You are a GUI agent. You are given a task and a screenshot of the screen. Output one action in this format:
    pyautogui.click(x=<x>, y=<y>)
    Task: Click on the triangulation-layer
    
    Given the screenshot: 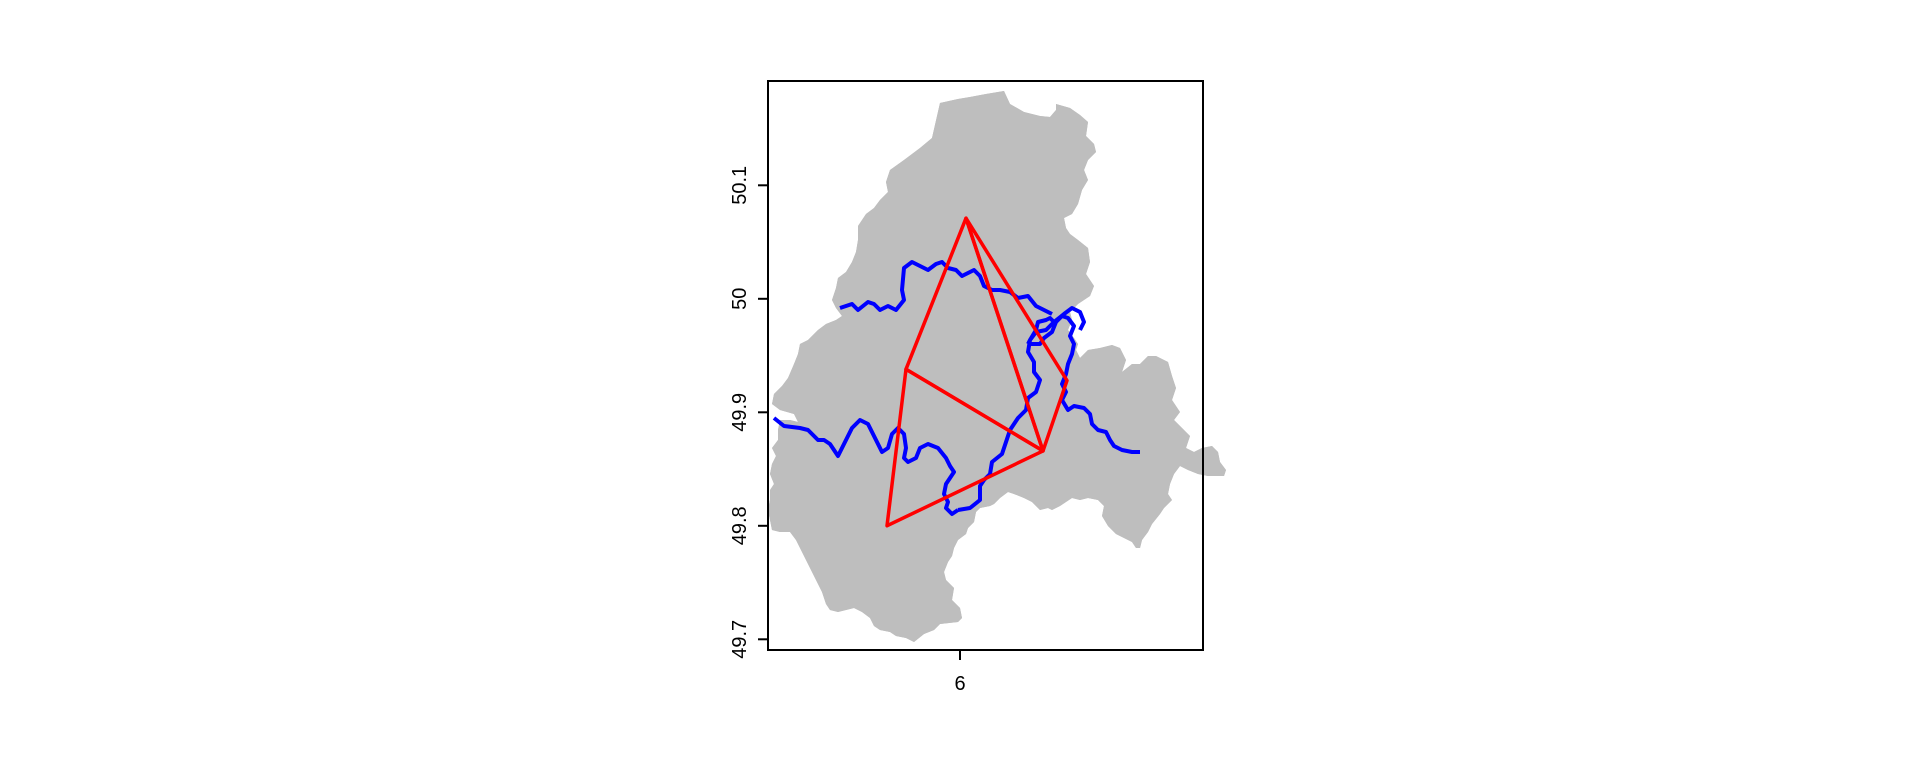 What is the action you would take?
    pyautogui.click(x=977, y=372)
    